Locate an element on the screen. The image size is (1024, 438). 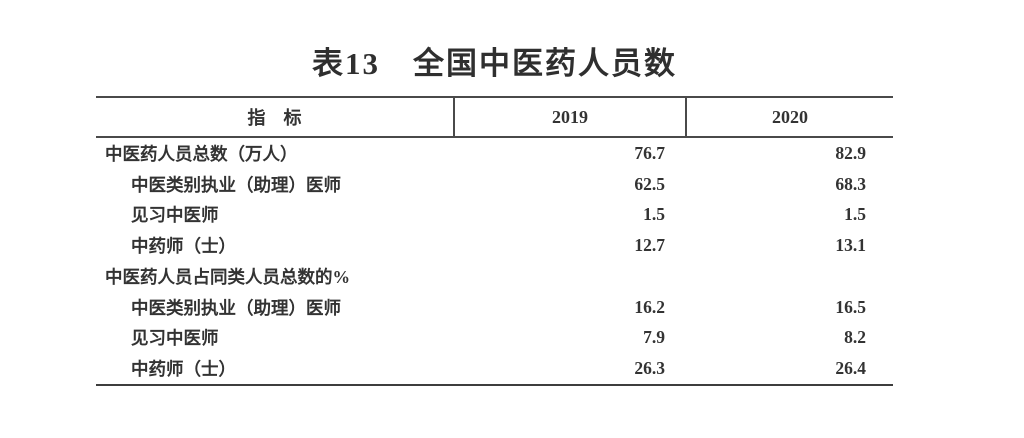
table-header-row: 指 标 2019 2020 is located at coordinates (494, 117).